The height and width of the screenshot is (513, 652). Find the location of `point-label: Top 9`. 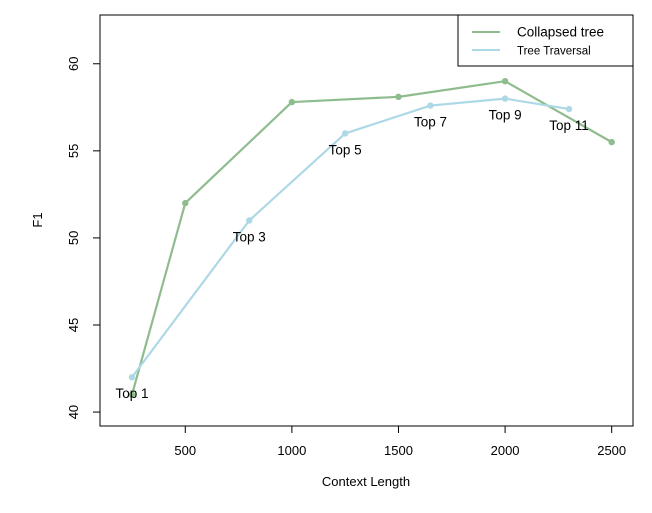

point-label: Top 9 is located at coordinates (505, 115).